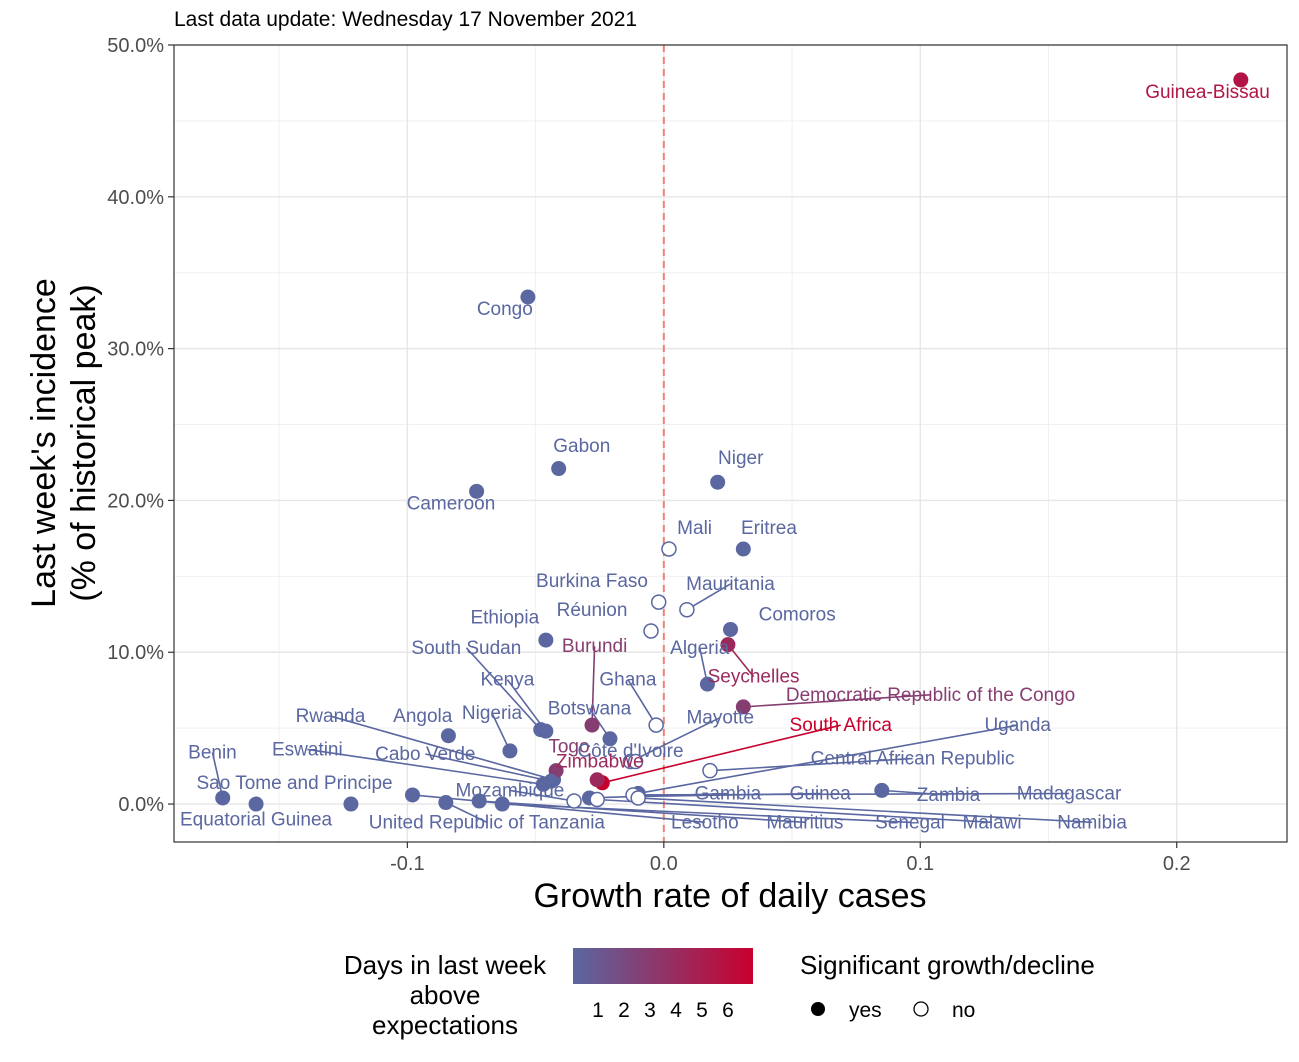 Image resolution: width=1299 pixels, height=1062 pixels. Describe the element at coordinates (212, 753) in the screenshot. I see `point-label: Benin` at that location.